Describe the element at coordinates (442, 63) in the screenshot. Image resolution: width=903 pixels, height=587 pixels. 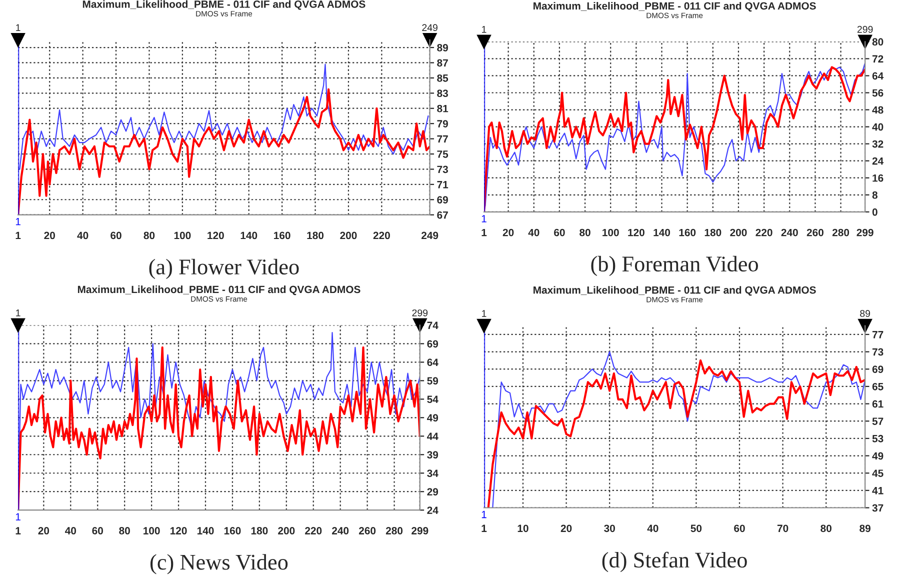
I see `y-tick-label: 87` at that location.